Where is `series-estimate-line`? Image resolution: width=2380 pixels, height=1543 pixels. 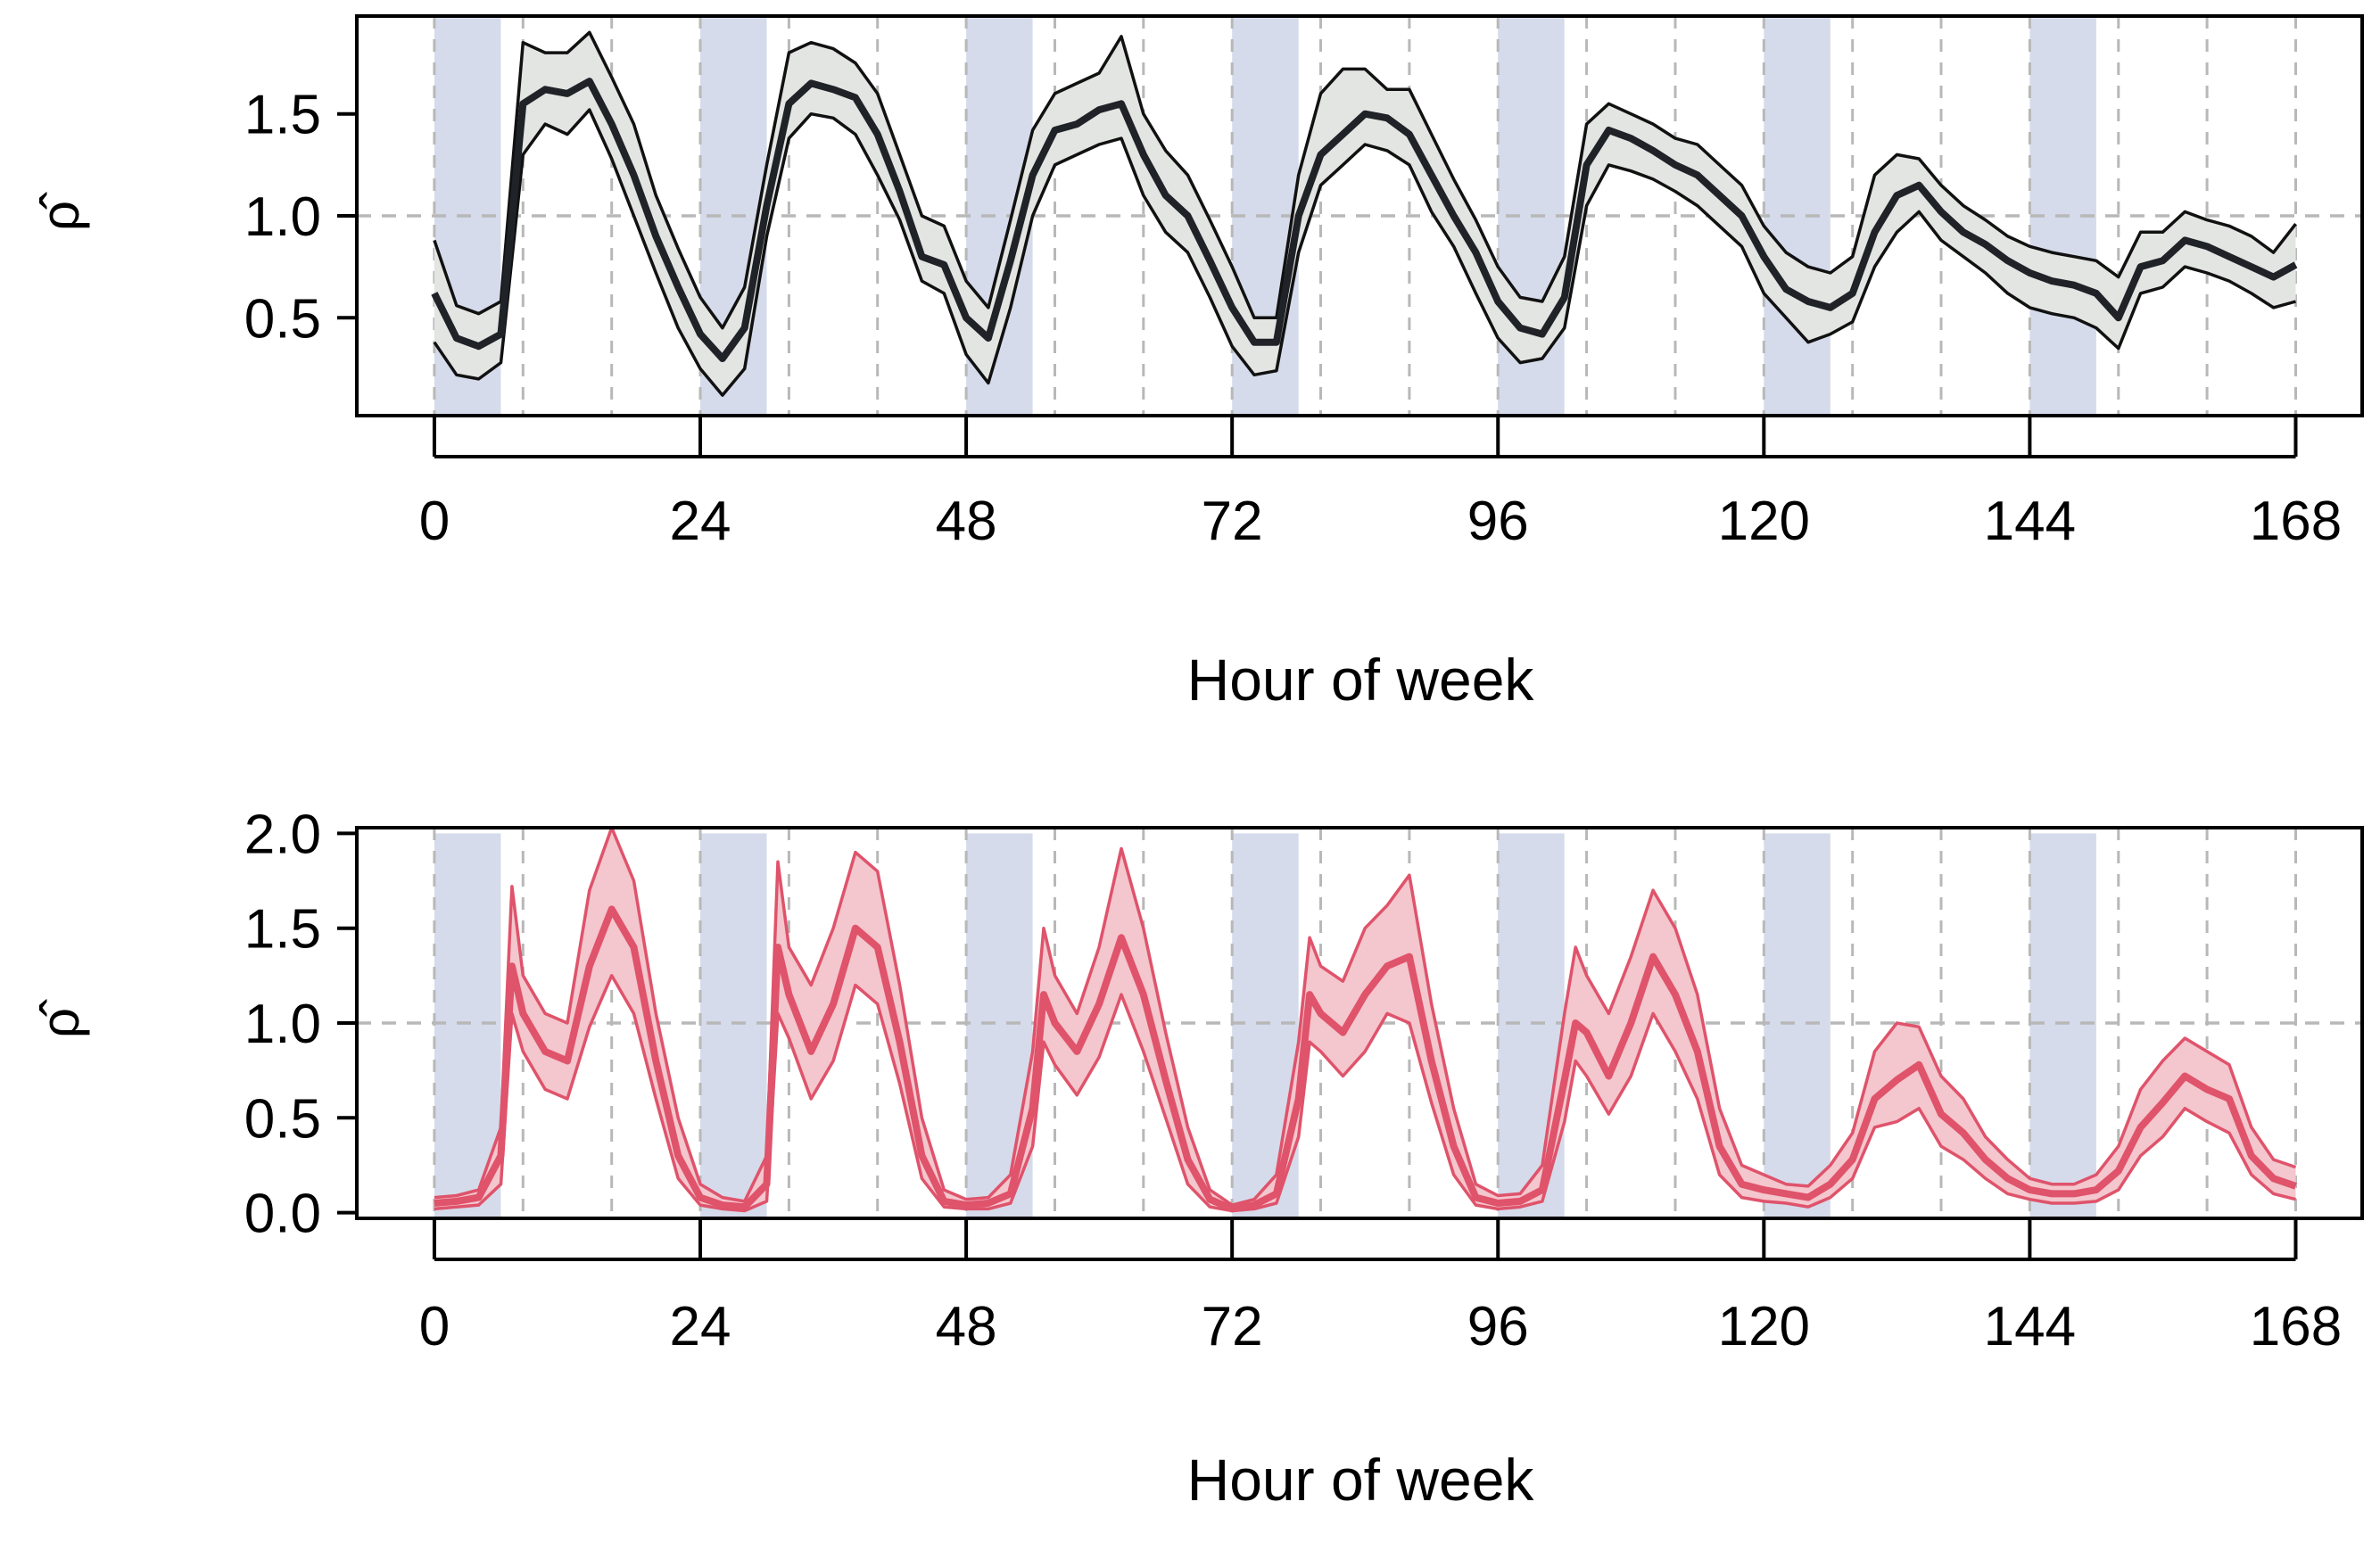
series-estimate-line is located at coordinates (1364, 220).